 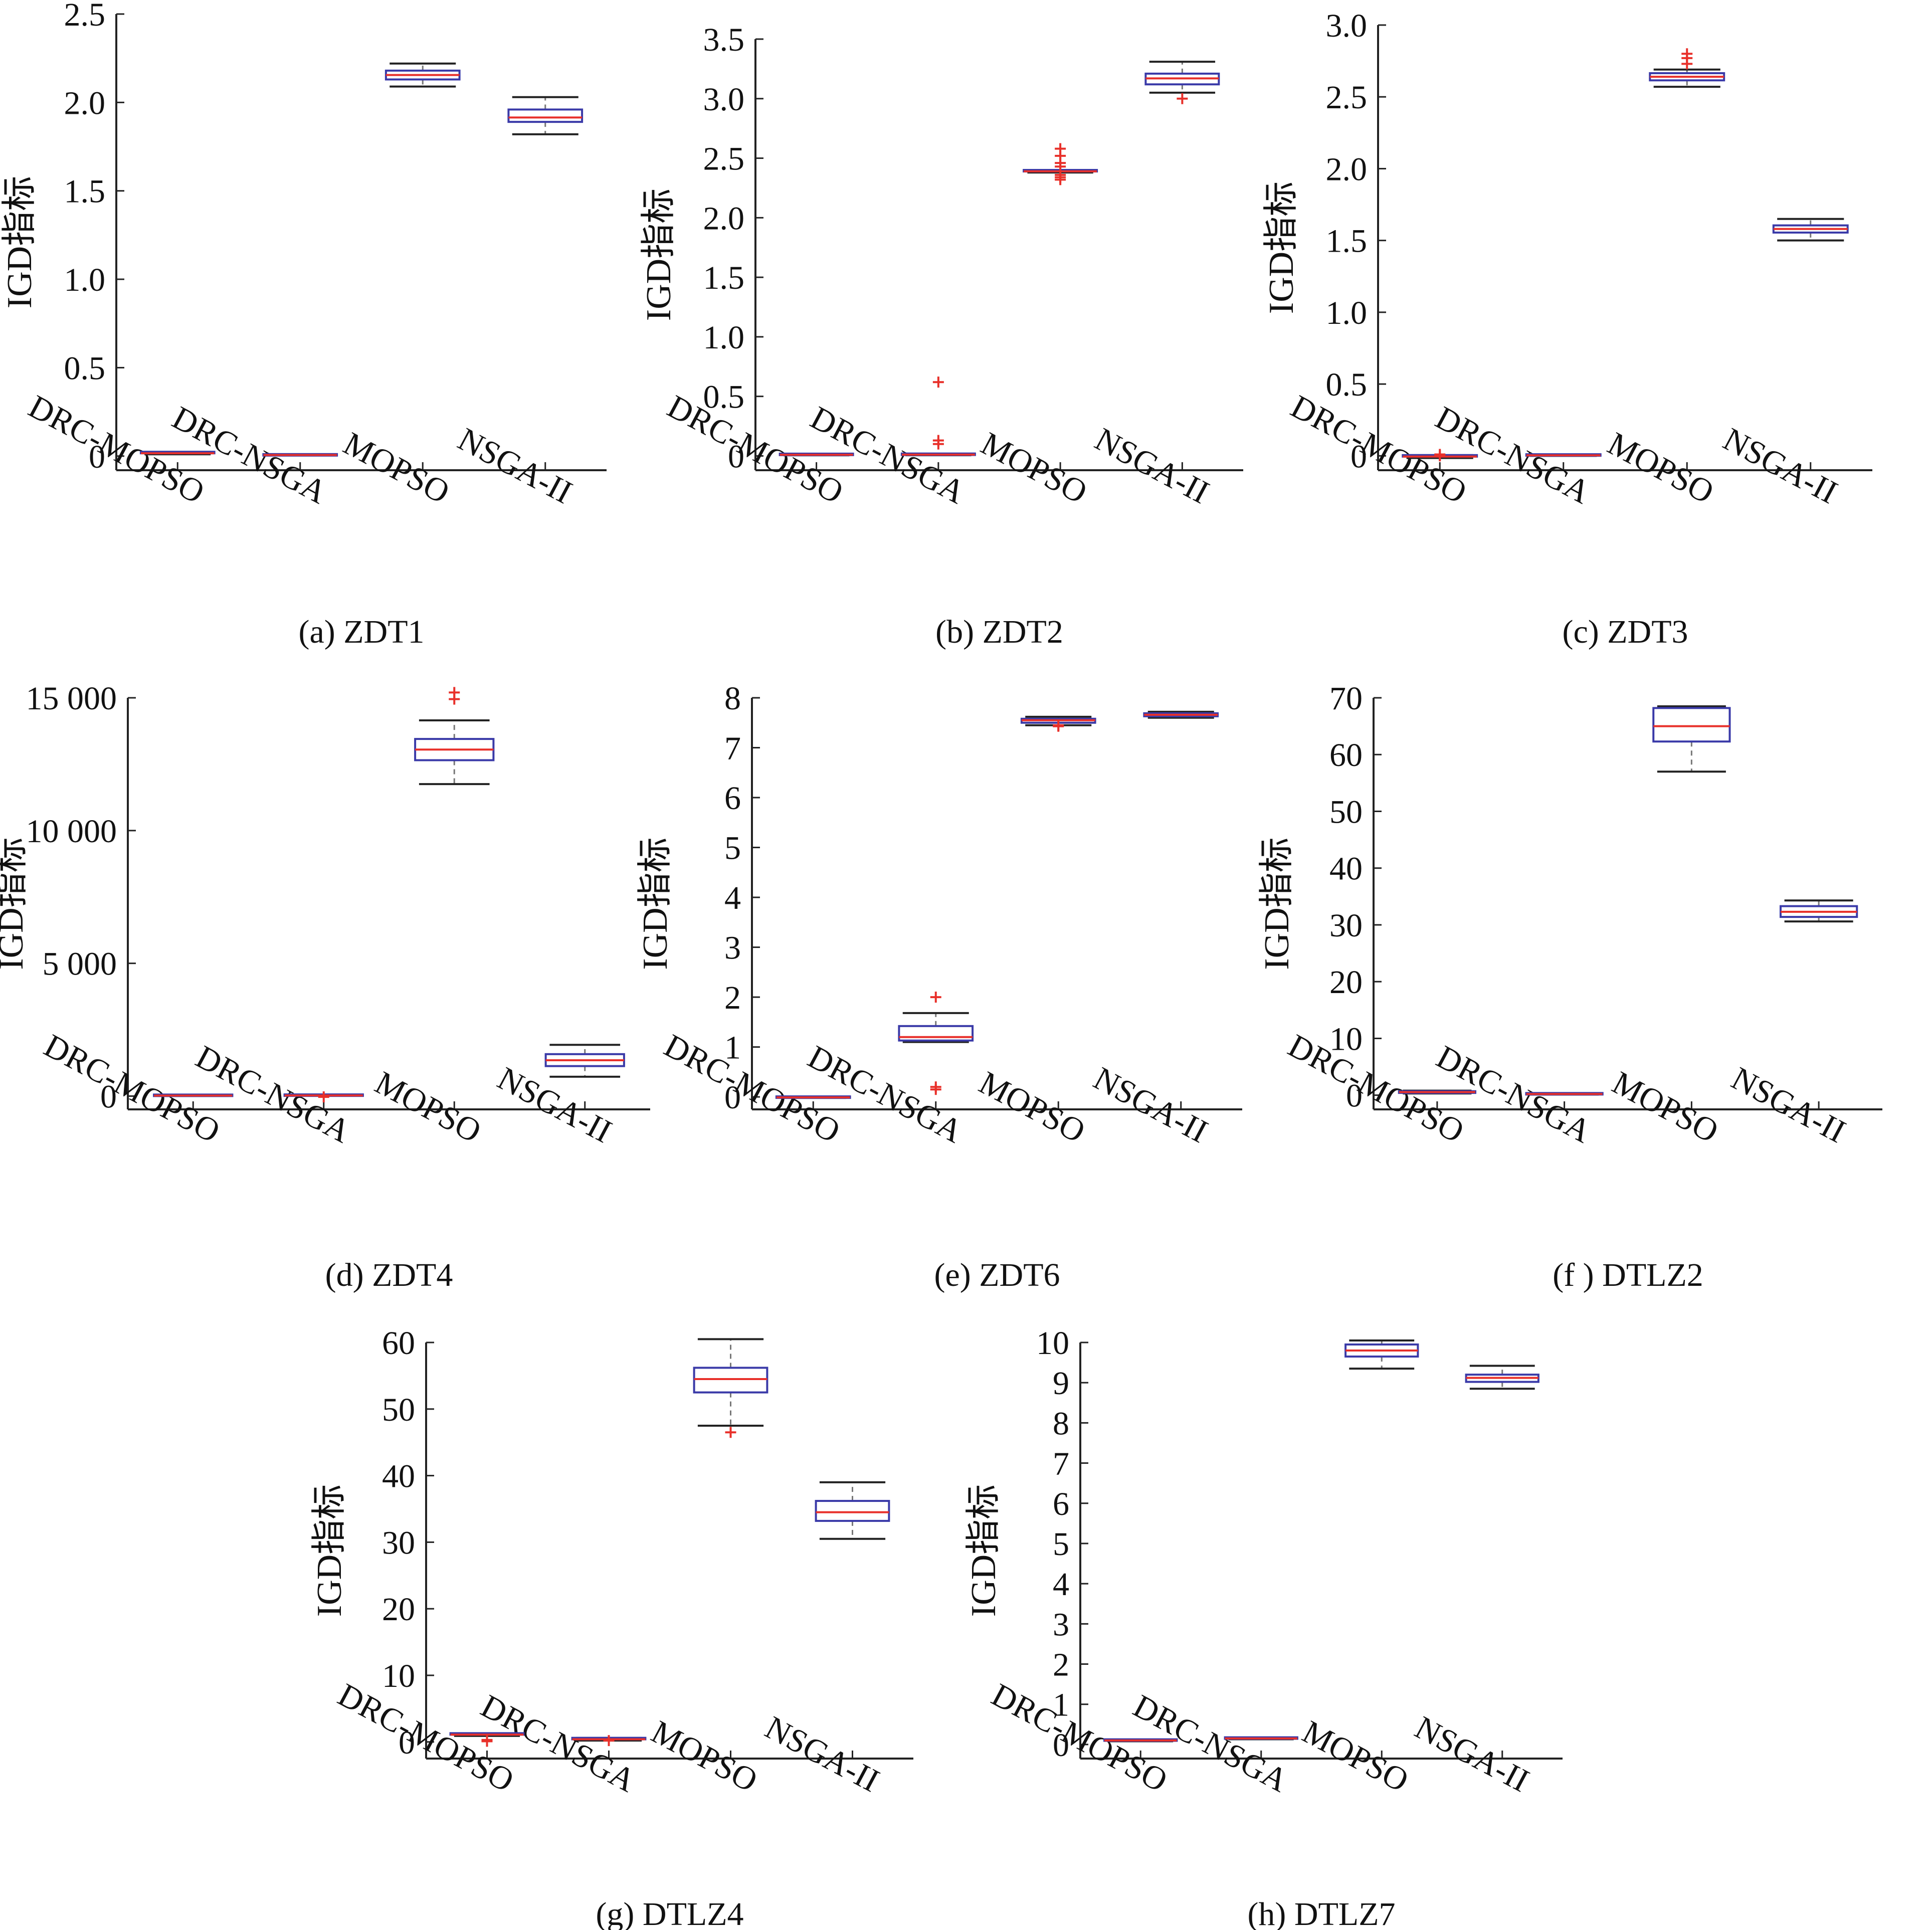 I want to click on y-tick-label: 8, so click(x=732, y=698).